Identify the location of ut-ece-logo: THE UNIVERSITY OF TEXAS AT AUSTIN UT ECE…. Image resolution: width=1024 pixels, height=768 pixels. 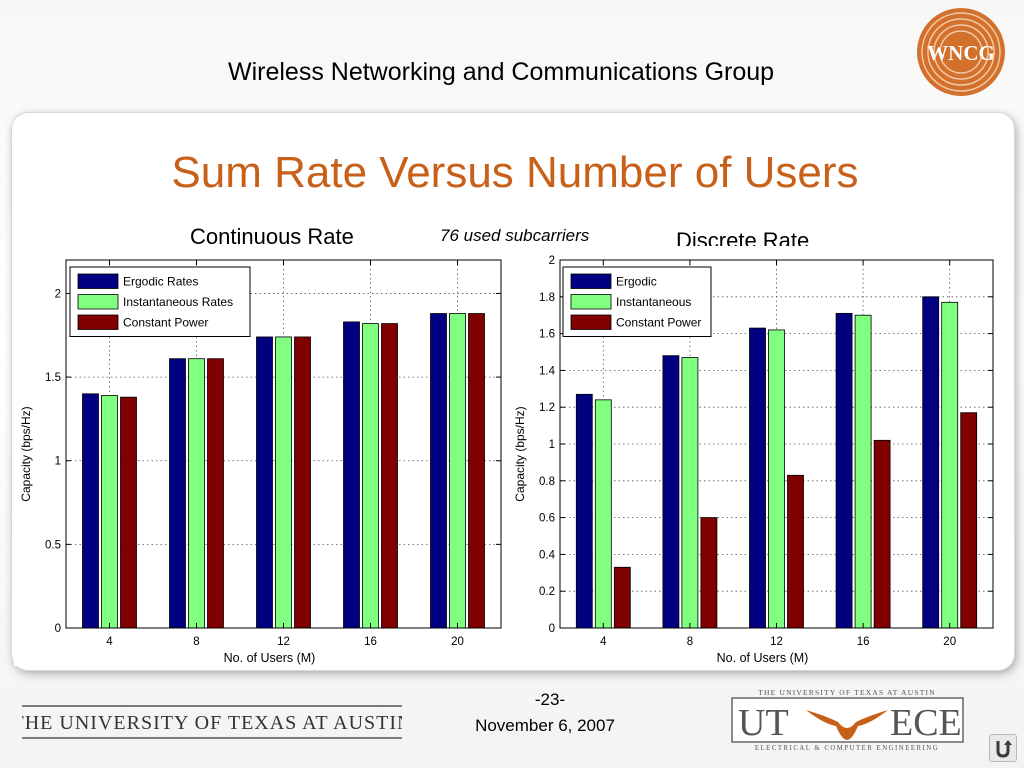
(847, 720).